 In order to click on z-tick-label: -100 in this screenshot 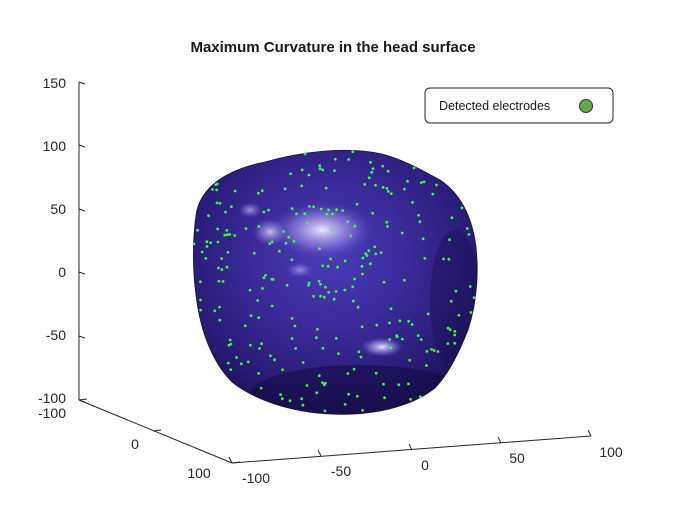, I will do `click(52, 398)`.